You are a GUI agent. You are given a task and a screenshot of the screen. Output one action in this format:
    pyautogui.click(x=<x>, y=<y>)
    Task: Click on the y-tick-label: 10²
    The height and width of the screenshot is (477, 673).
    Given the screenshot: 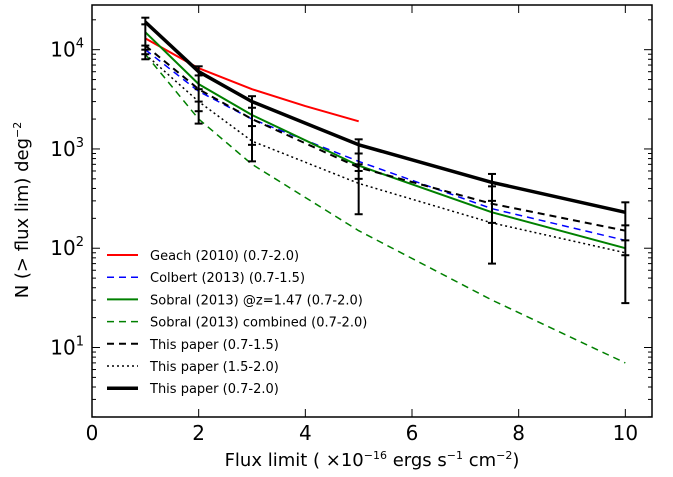 What is the action you would take?
    pyautogui.click(x=67, y=247)
    